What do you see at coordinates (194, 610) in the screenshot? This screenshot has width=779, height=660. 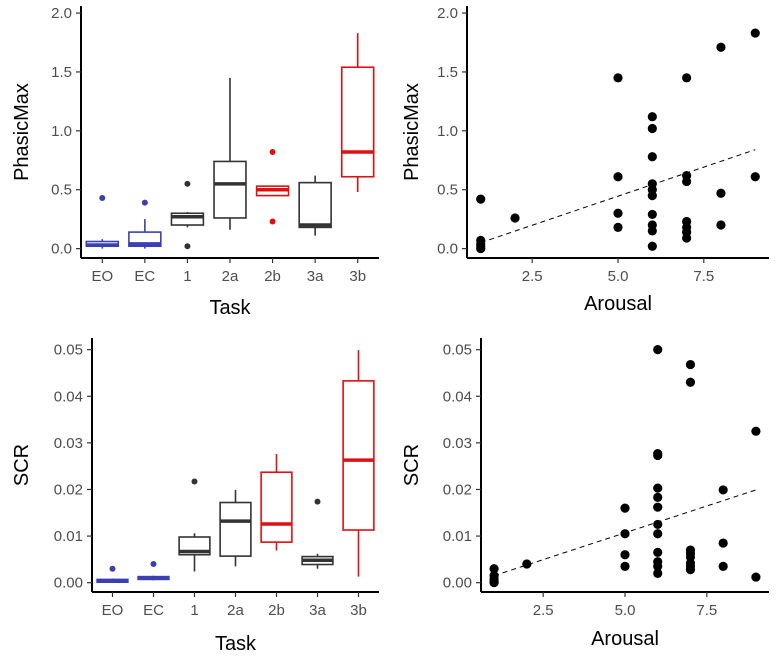 I see `x-tick-label: 1` at bounding box center [194, 610].